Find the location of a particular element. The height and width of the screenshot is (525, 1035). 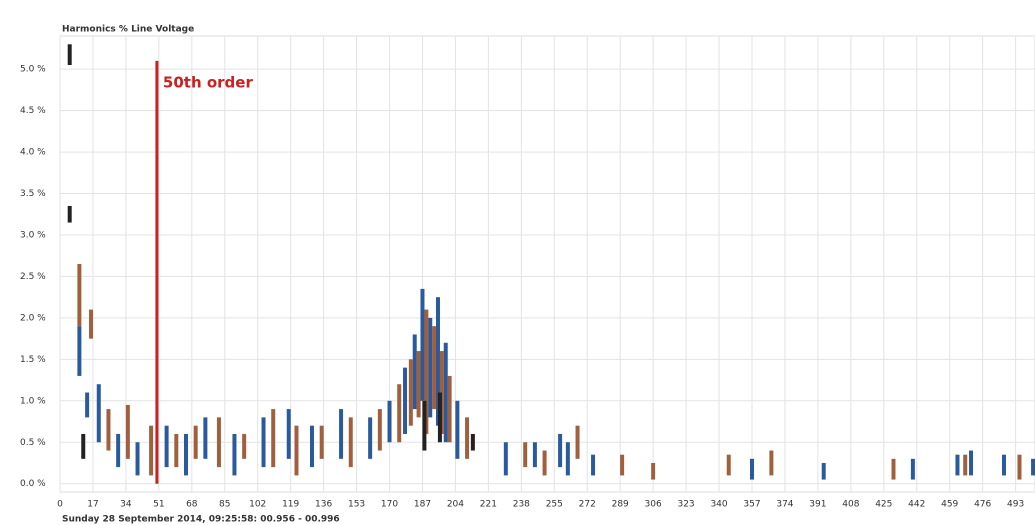

x-tick-label: 170 is located at coordinates (389, 505).